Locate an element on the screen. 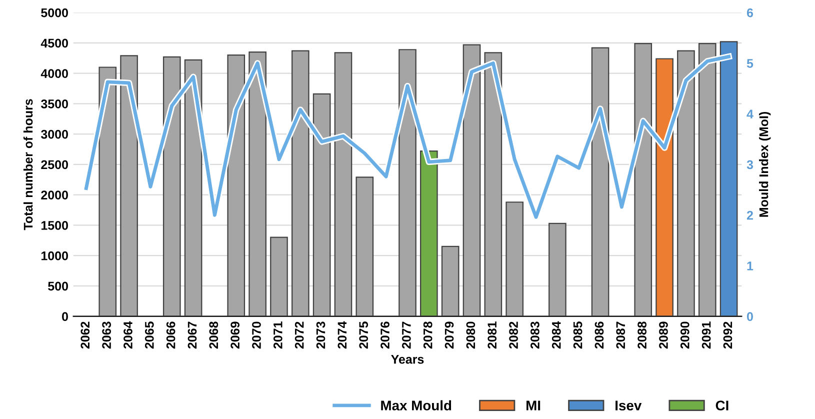  x-tick-label: 2086 is located at coordinates (599, 335).